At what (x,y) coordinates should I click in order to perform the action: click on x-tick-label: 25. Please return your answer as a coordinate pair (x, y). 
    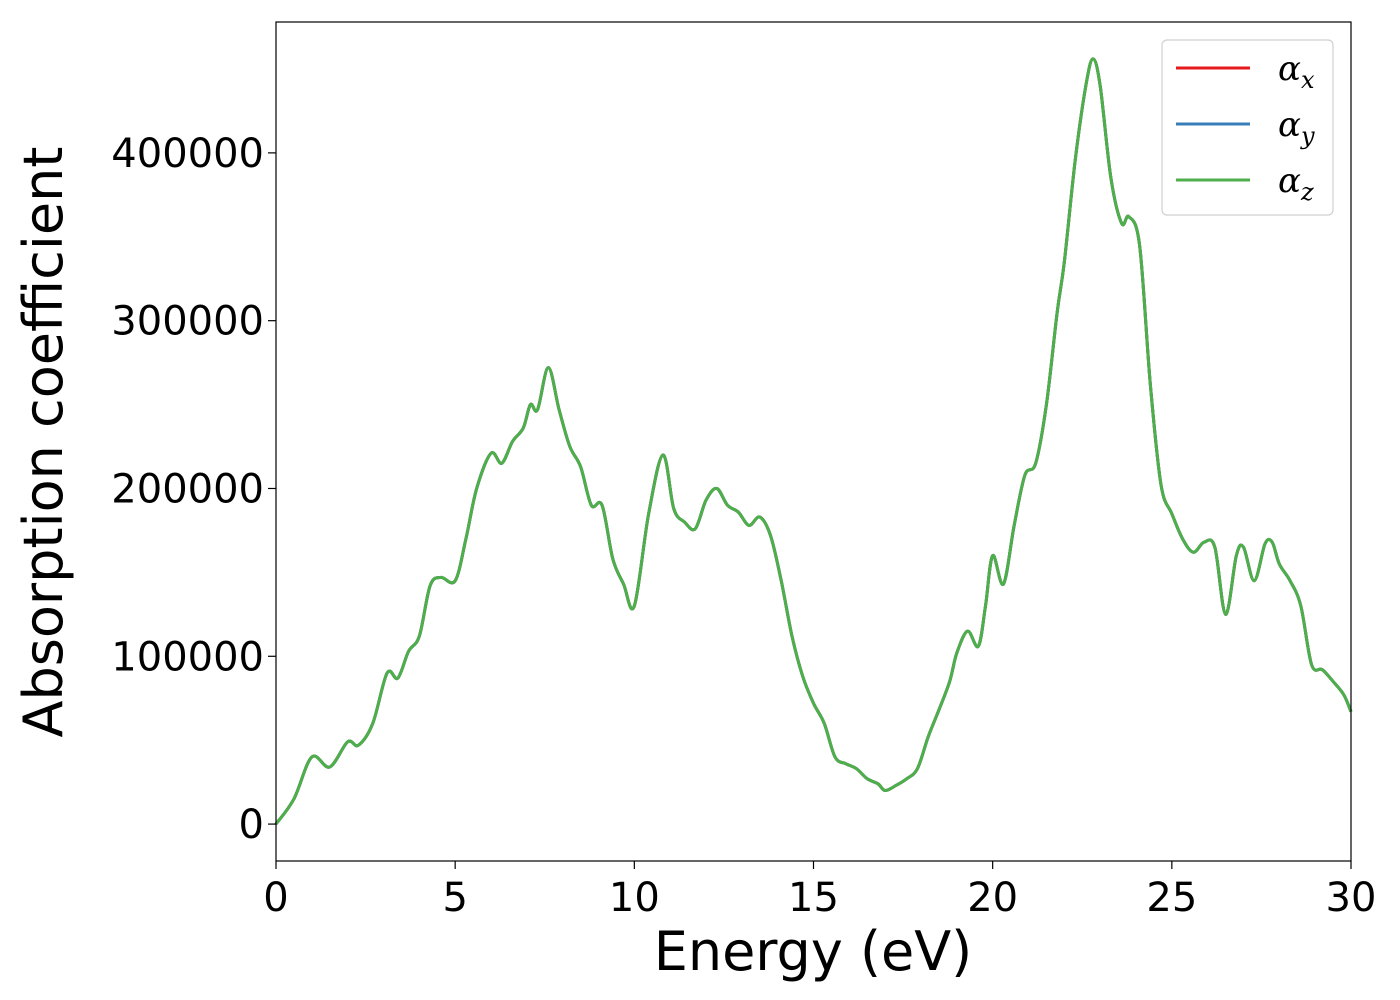
    Looking at the image, I should click on (1171, 898).